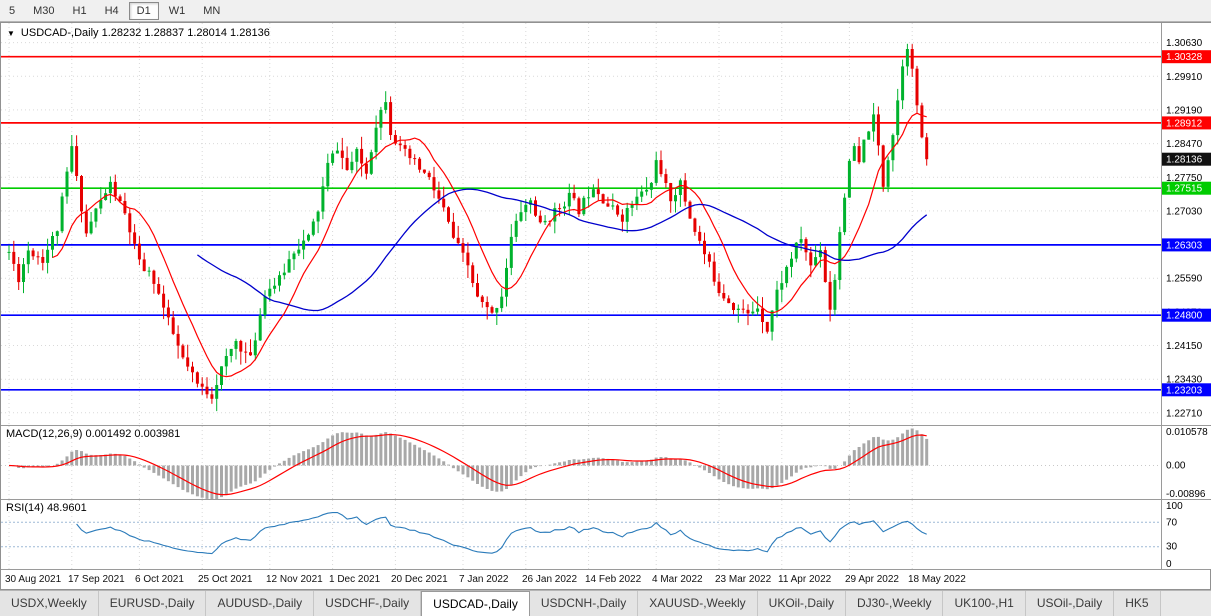 The height and width of the screenshot is (616, 1211). I want to click on svg-text: 100, so click(1174, 506).